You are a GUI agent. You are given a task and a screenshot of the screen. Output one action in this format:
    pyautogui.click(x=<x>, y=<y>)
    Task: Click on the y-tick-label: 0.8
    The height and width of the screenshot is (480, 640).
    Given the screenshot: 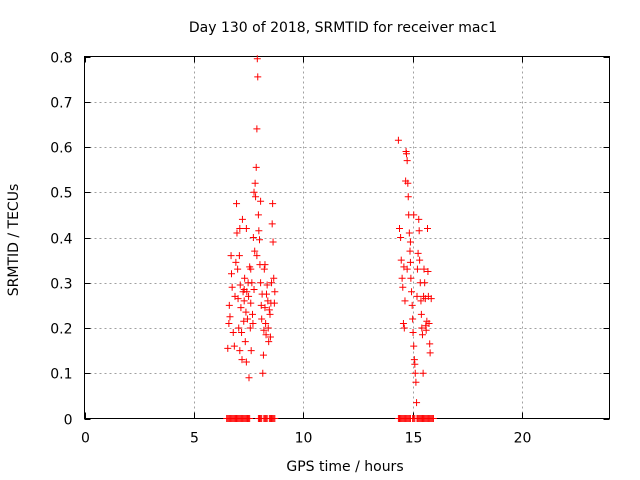 What is the action you would take?
    pyautogui.click(x=61, y=59)
    